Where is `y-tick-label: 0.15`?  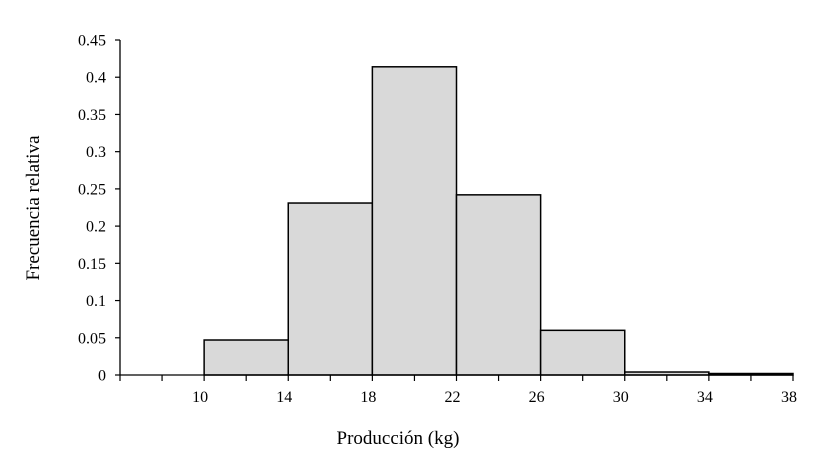
y-tick-label: 0.15 is located at coordinates (92, 264).